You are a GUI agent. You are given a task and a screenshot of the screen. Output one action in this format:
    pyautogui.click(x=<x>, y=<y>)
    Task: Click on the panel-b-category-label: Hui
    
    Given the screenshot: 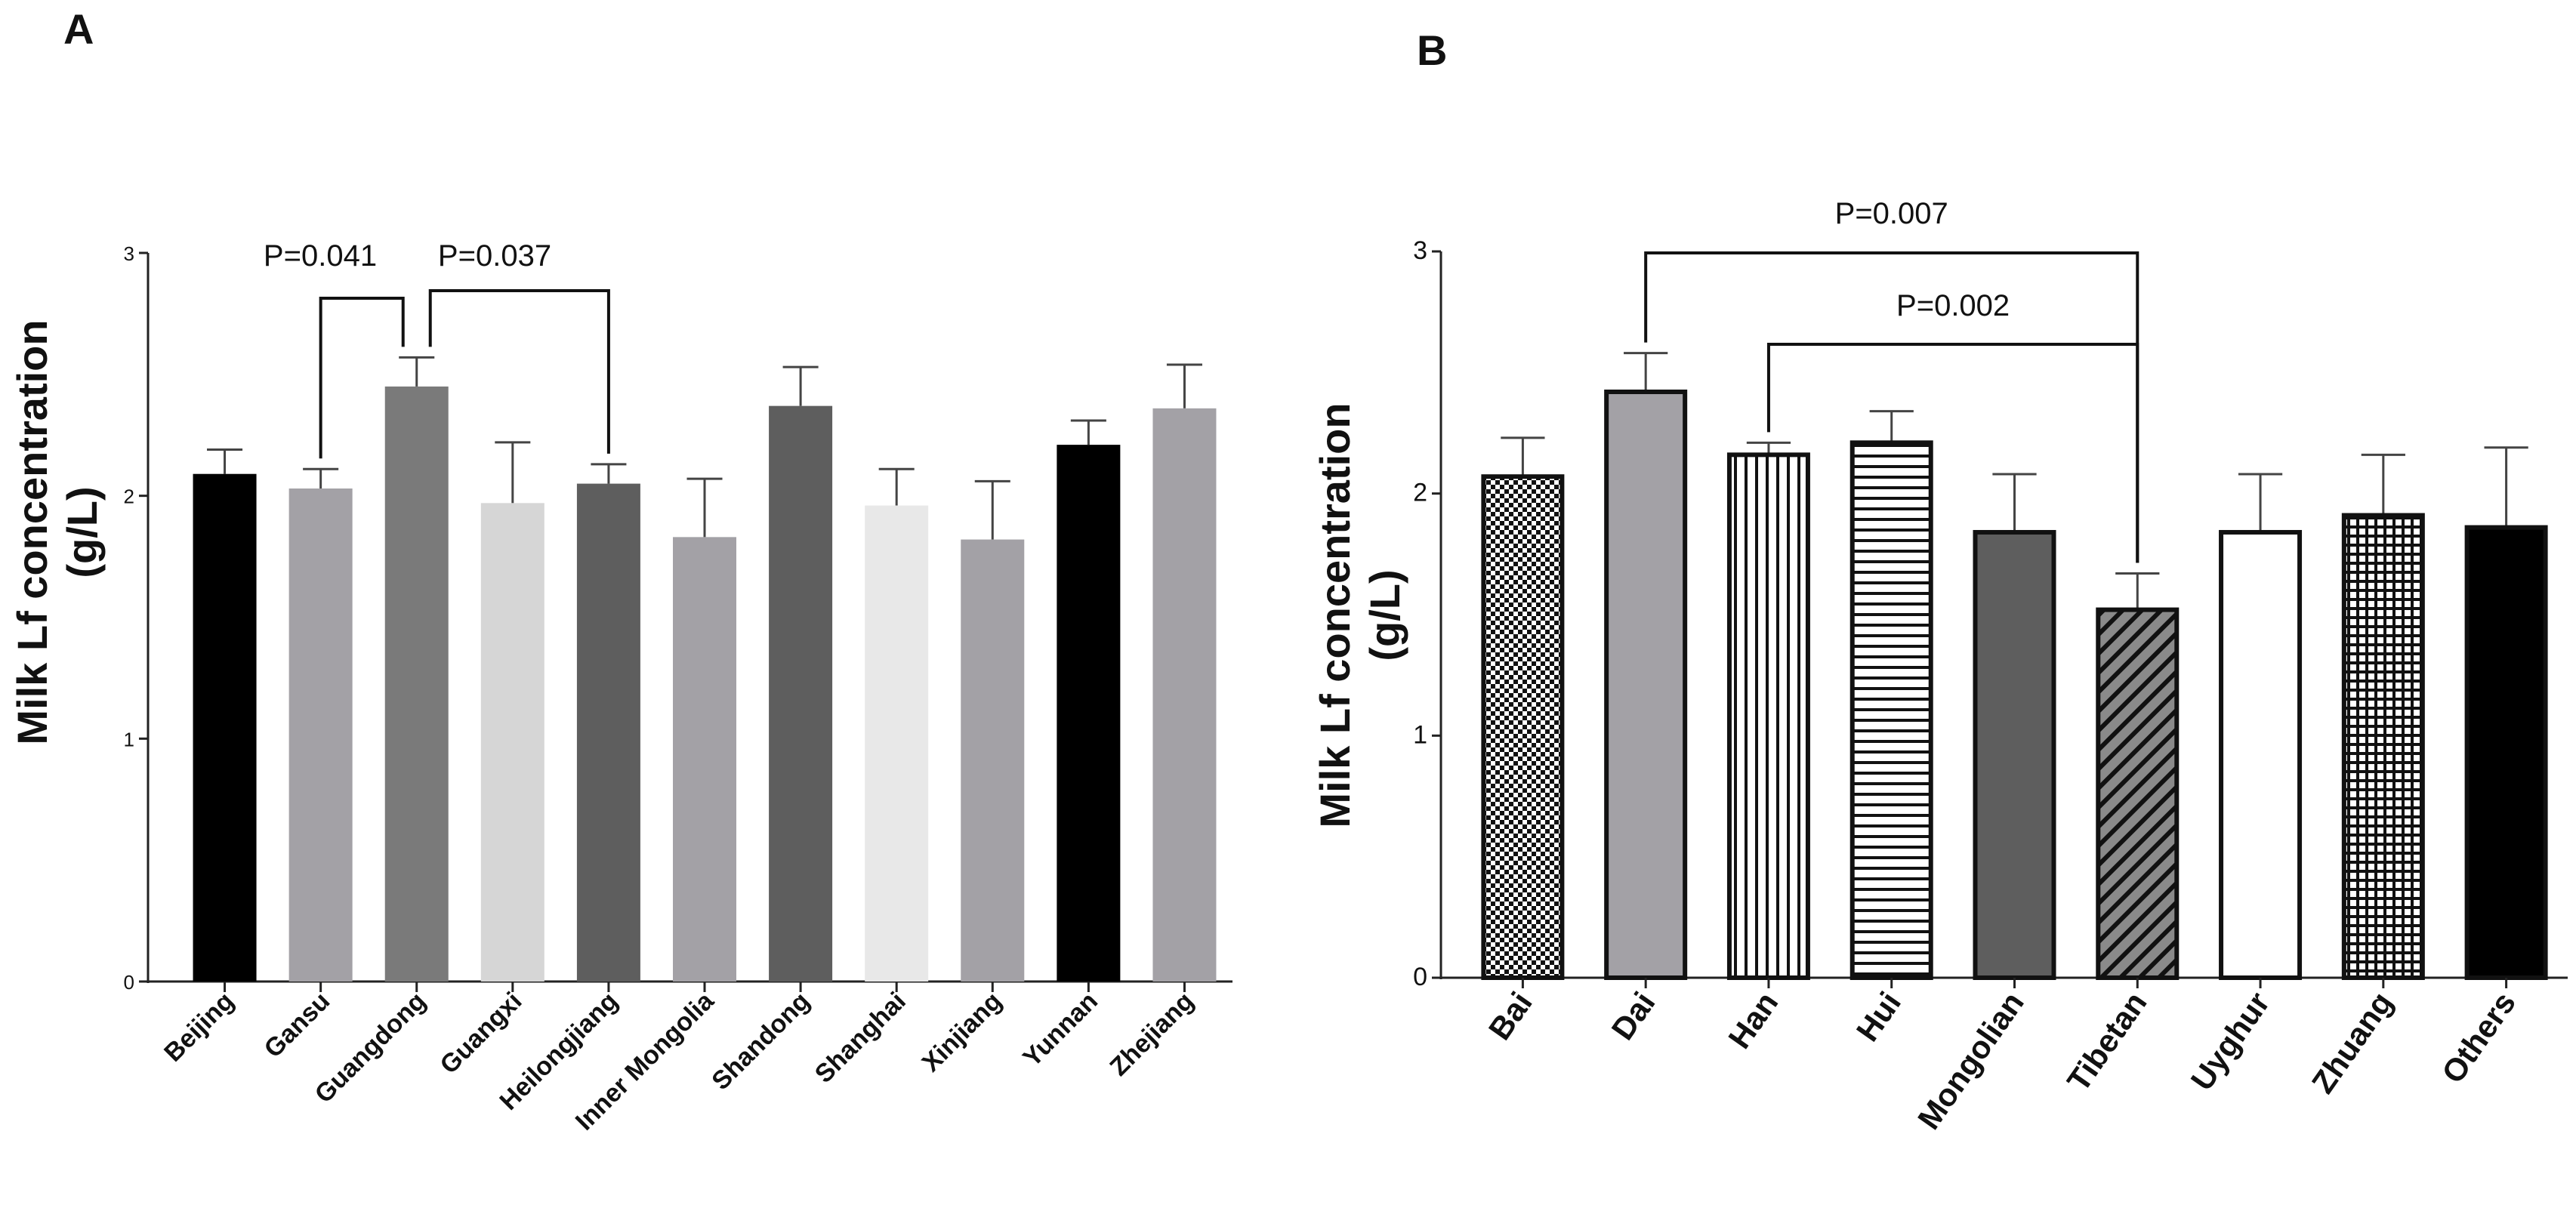 What is the action you would take?
    pyautogui.click(x=1878, y=1016)
    